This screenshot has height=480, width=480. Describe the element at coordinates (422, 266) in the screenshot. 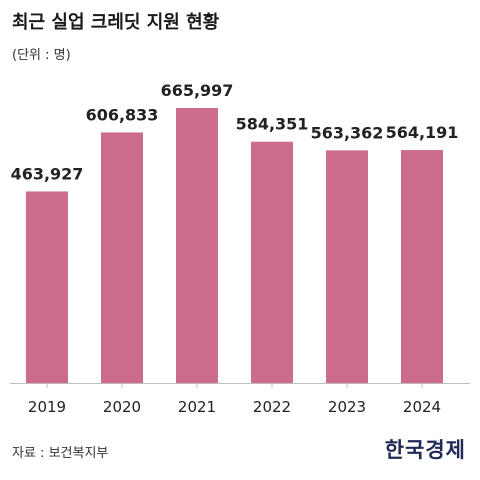

I see `bar-2024` at that location.